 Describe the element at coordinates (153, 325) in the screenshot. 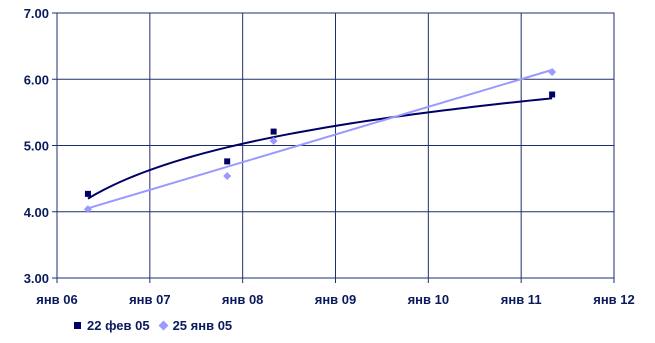

I see `legend: 22 фев 05 25 янв 05` at that location.